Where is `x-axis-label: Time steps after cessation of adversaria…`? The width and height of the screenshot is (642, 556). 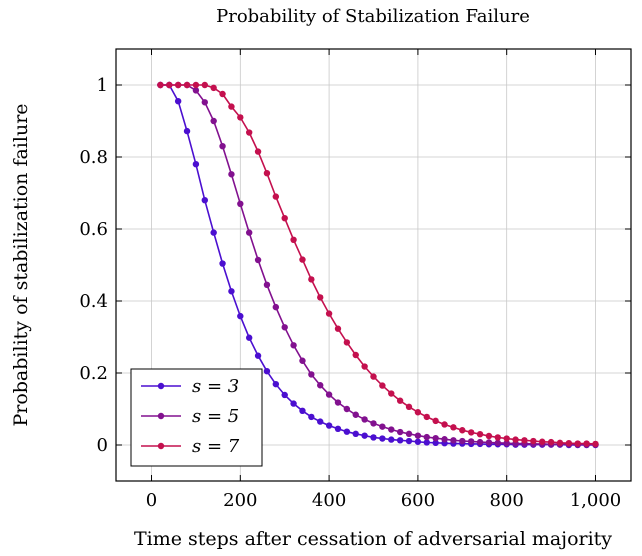 x-axis-label: Time steps after cessation of adversaria… is located at coordinates (373, 539).